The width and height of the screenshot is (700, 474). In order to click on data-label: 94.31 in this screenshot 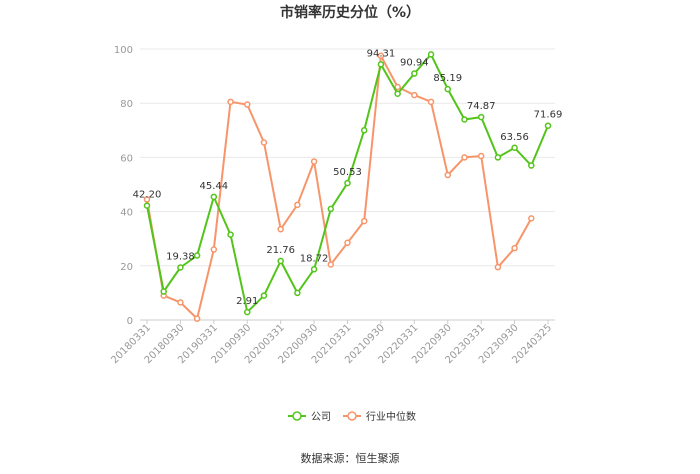, I will do `click(381, 53)`.